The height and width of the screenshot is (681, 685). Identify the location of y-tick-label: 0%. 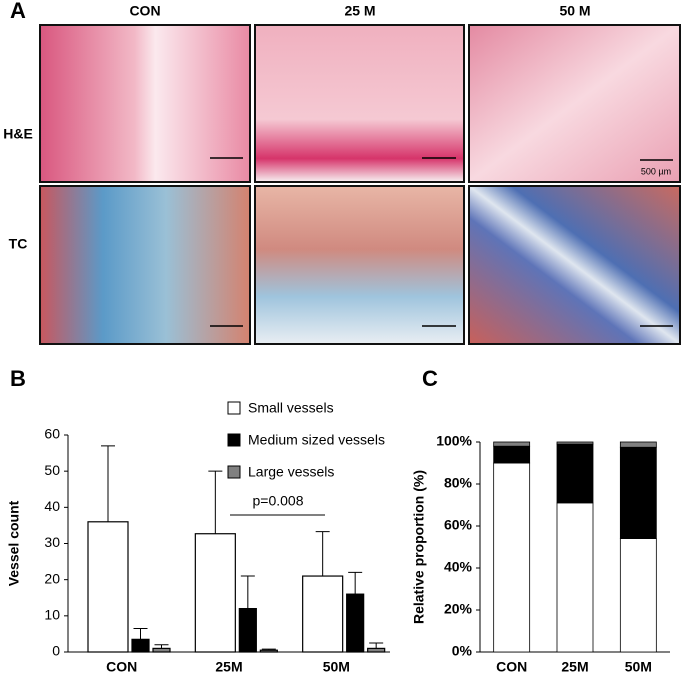
(462, 651).